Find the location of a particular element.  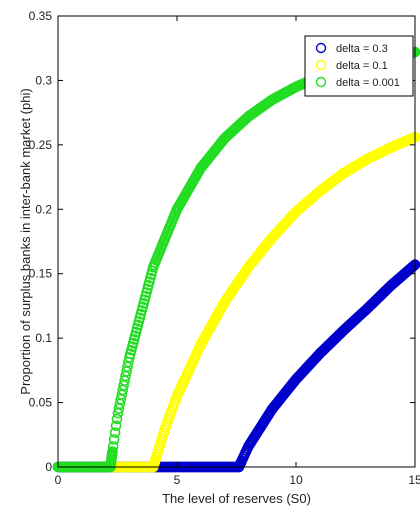

legend-label: delta = 0.1 is located at coordinates (362, 66).